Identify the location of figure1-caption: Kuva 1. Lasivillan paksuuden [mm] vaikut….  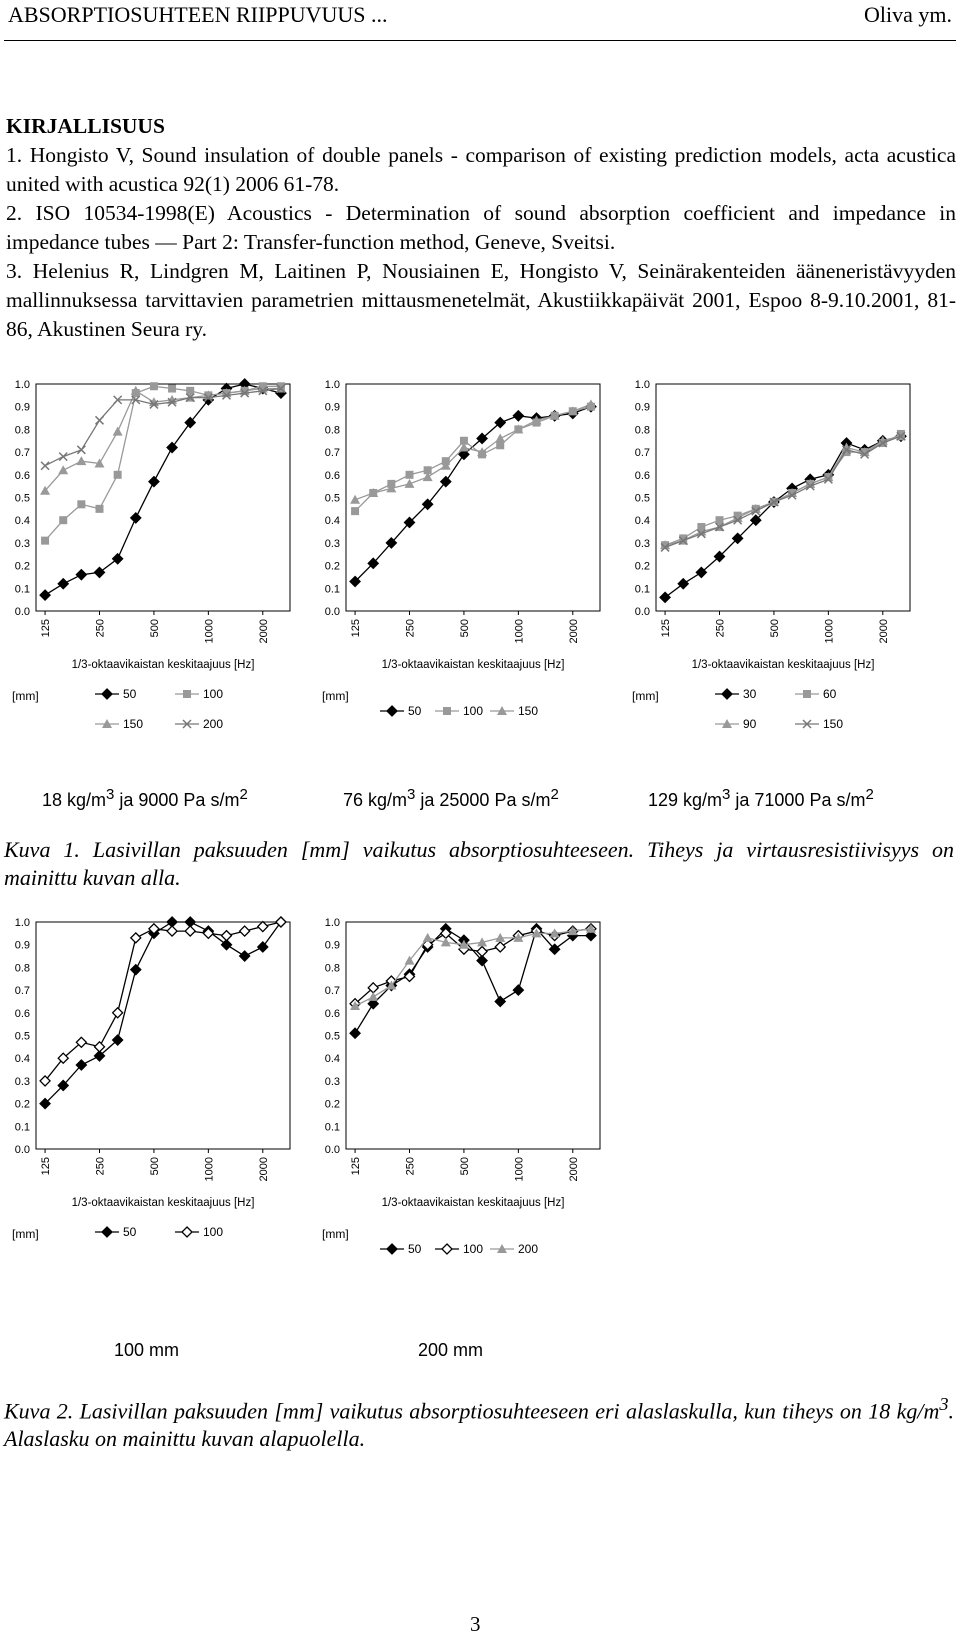
(479, 863).